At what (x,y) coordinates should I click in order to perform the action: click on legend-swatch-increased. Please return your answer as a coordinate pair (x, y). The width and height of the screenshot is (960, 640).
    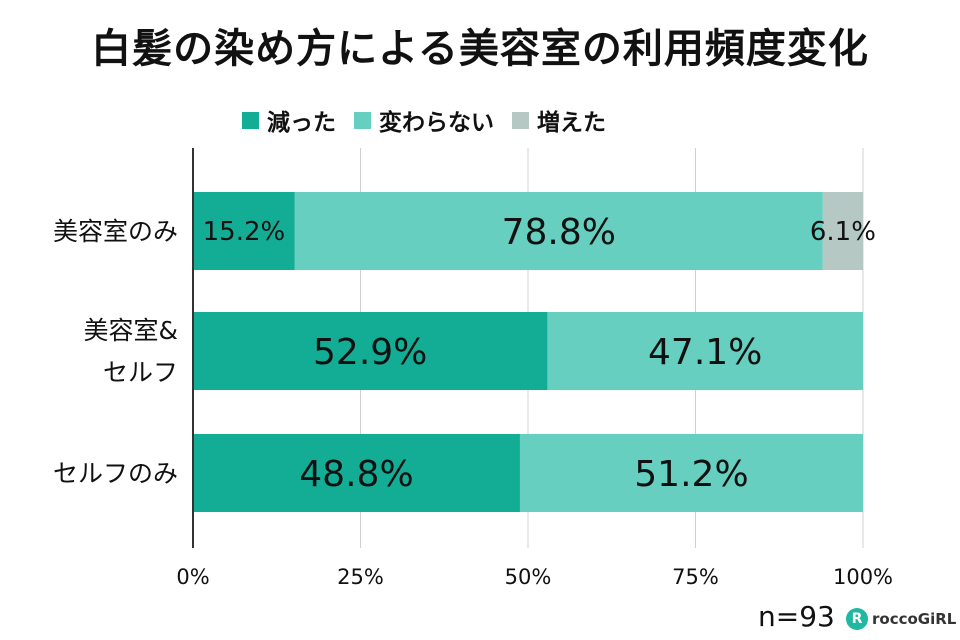
    Looking at the image, I should click on (520, 120).